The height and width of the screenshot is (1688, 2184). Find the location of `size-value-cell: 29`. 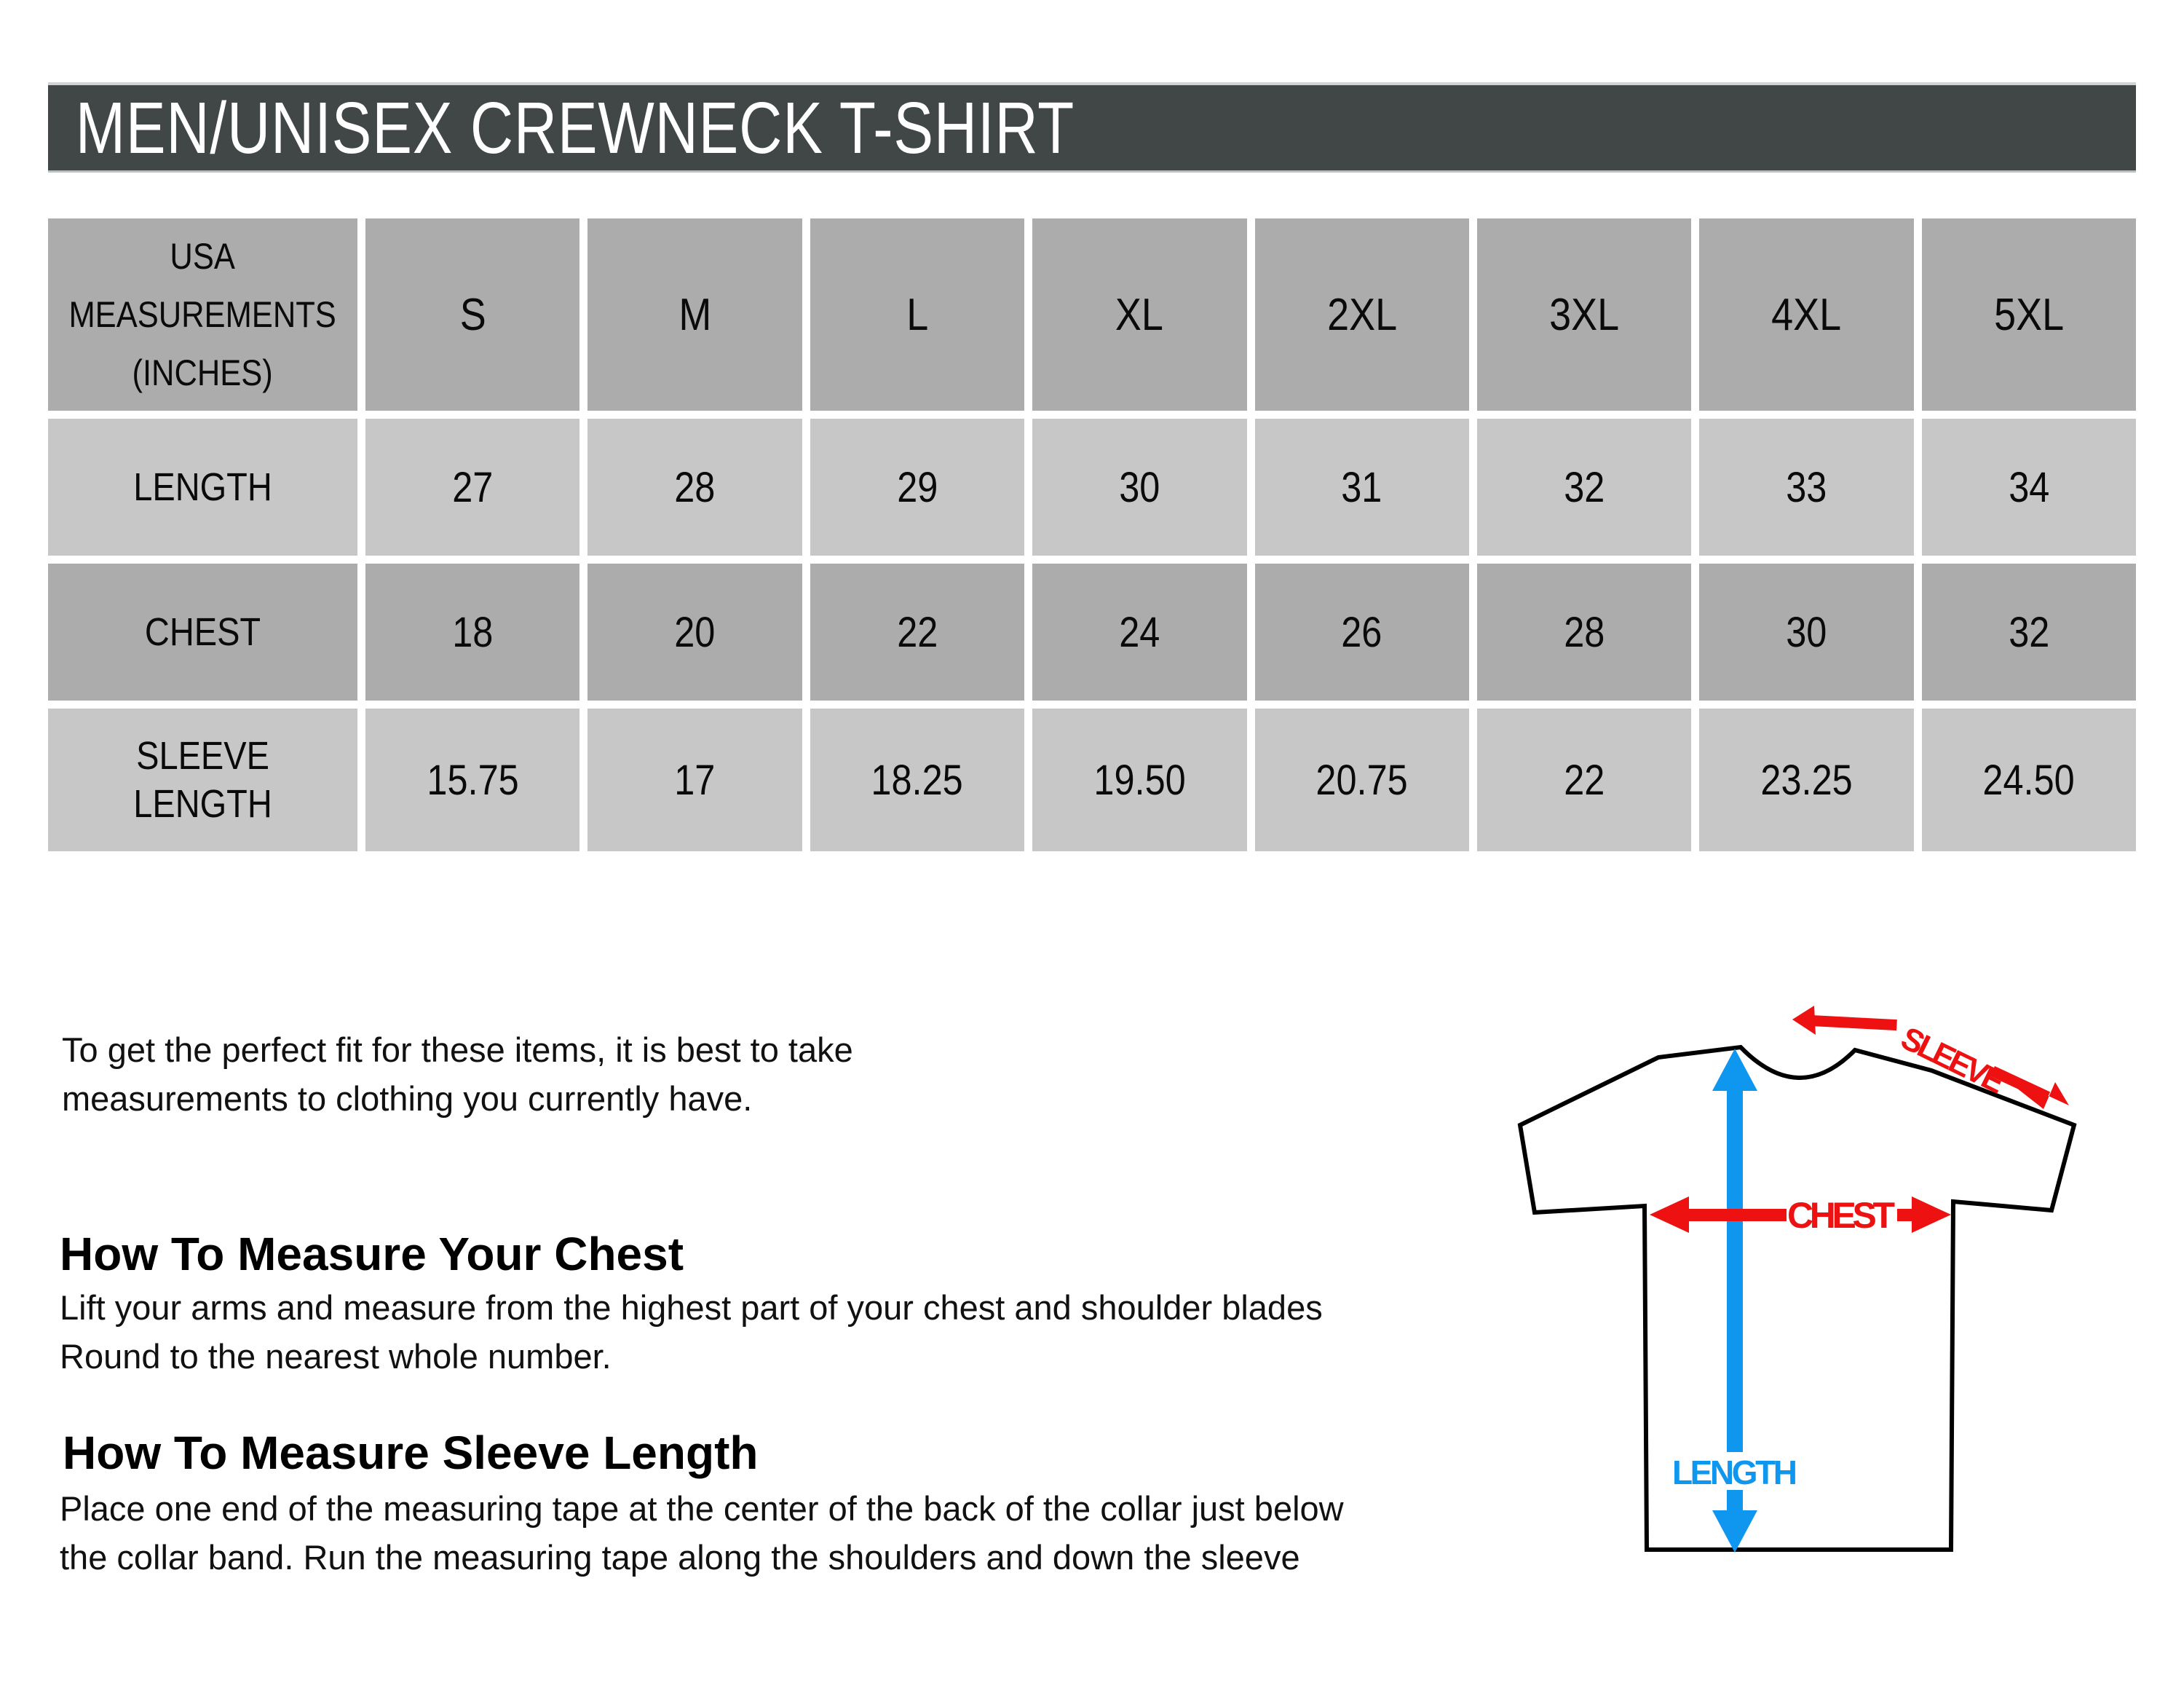

size-value-cell: 29 is located at coordinates (917, 487).